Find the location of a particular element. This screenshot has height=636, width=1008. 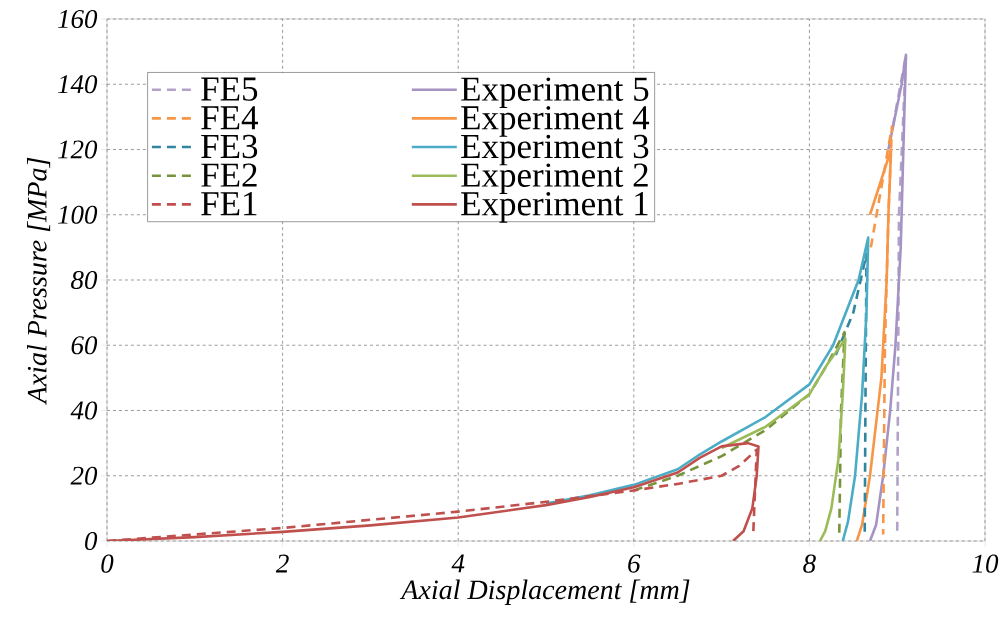

y-tick-label: 120 is located at coordinates (77, 149).